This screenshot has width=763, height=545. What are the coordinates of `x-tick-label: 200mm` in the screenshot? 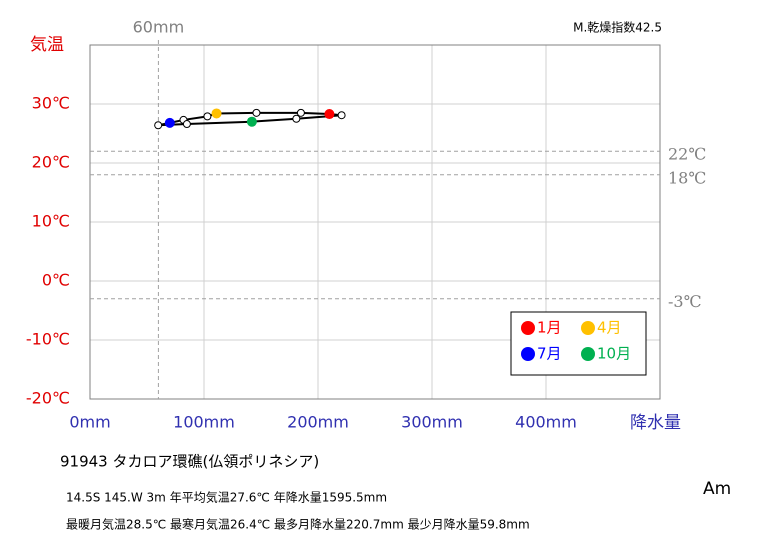 It's located at (318, 422).